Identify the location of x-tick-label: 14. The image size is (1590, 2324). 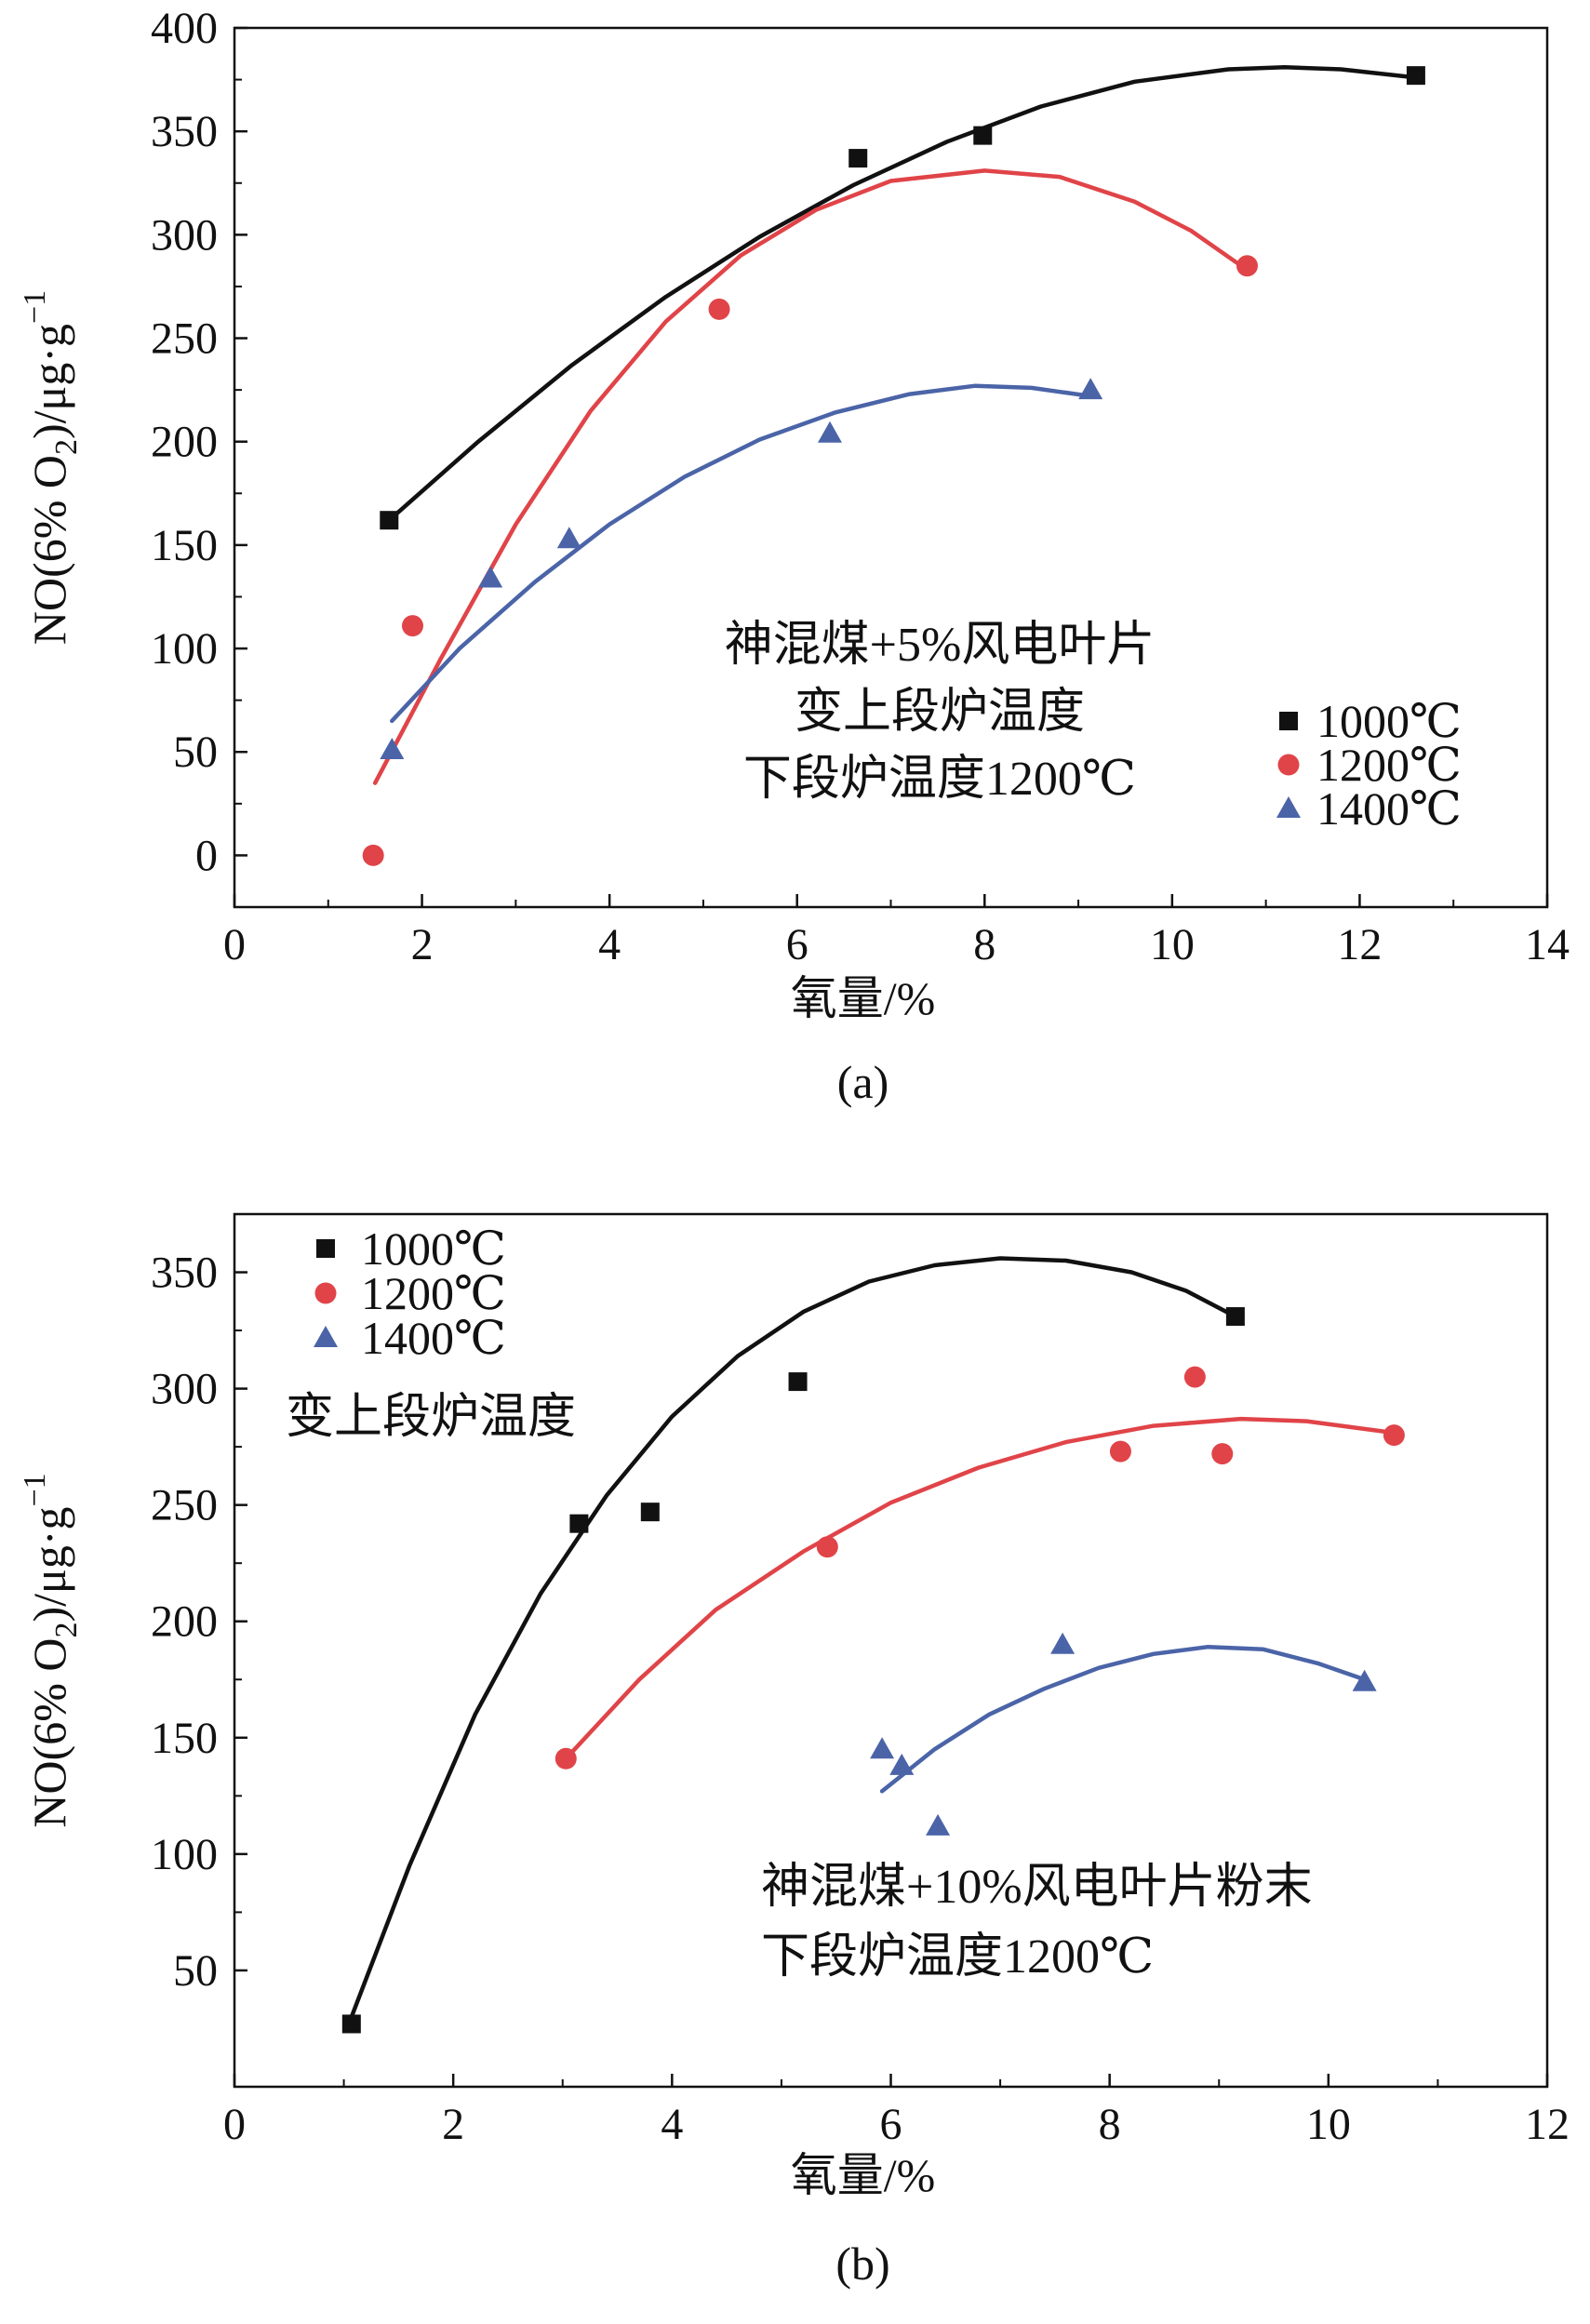
(1548, 944).